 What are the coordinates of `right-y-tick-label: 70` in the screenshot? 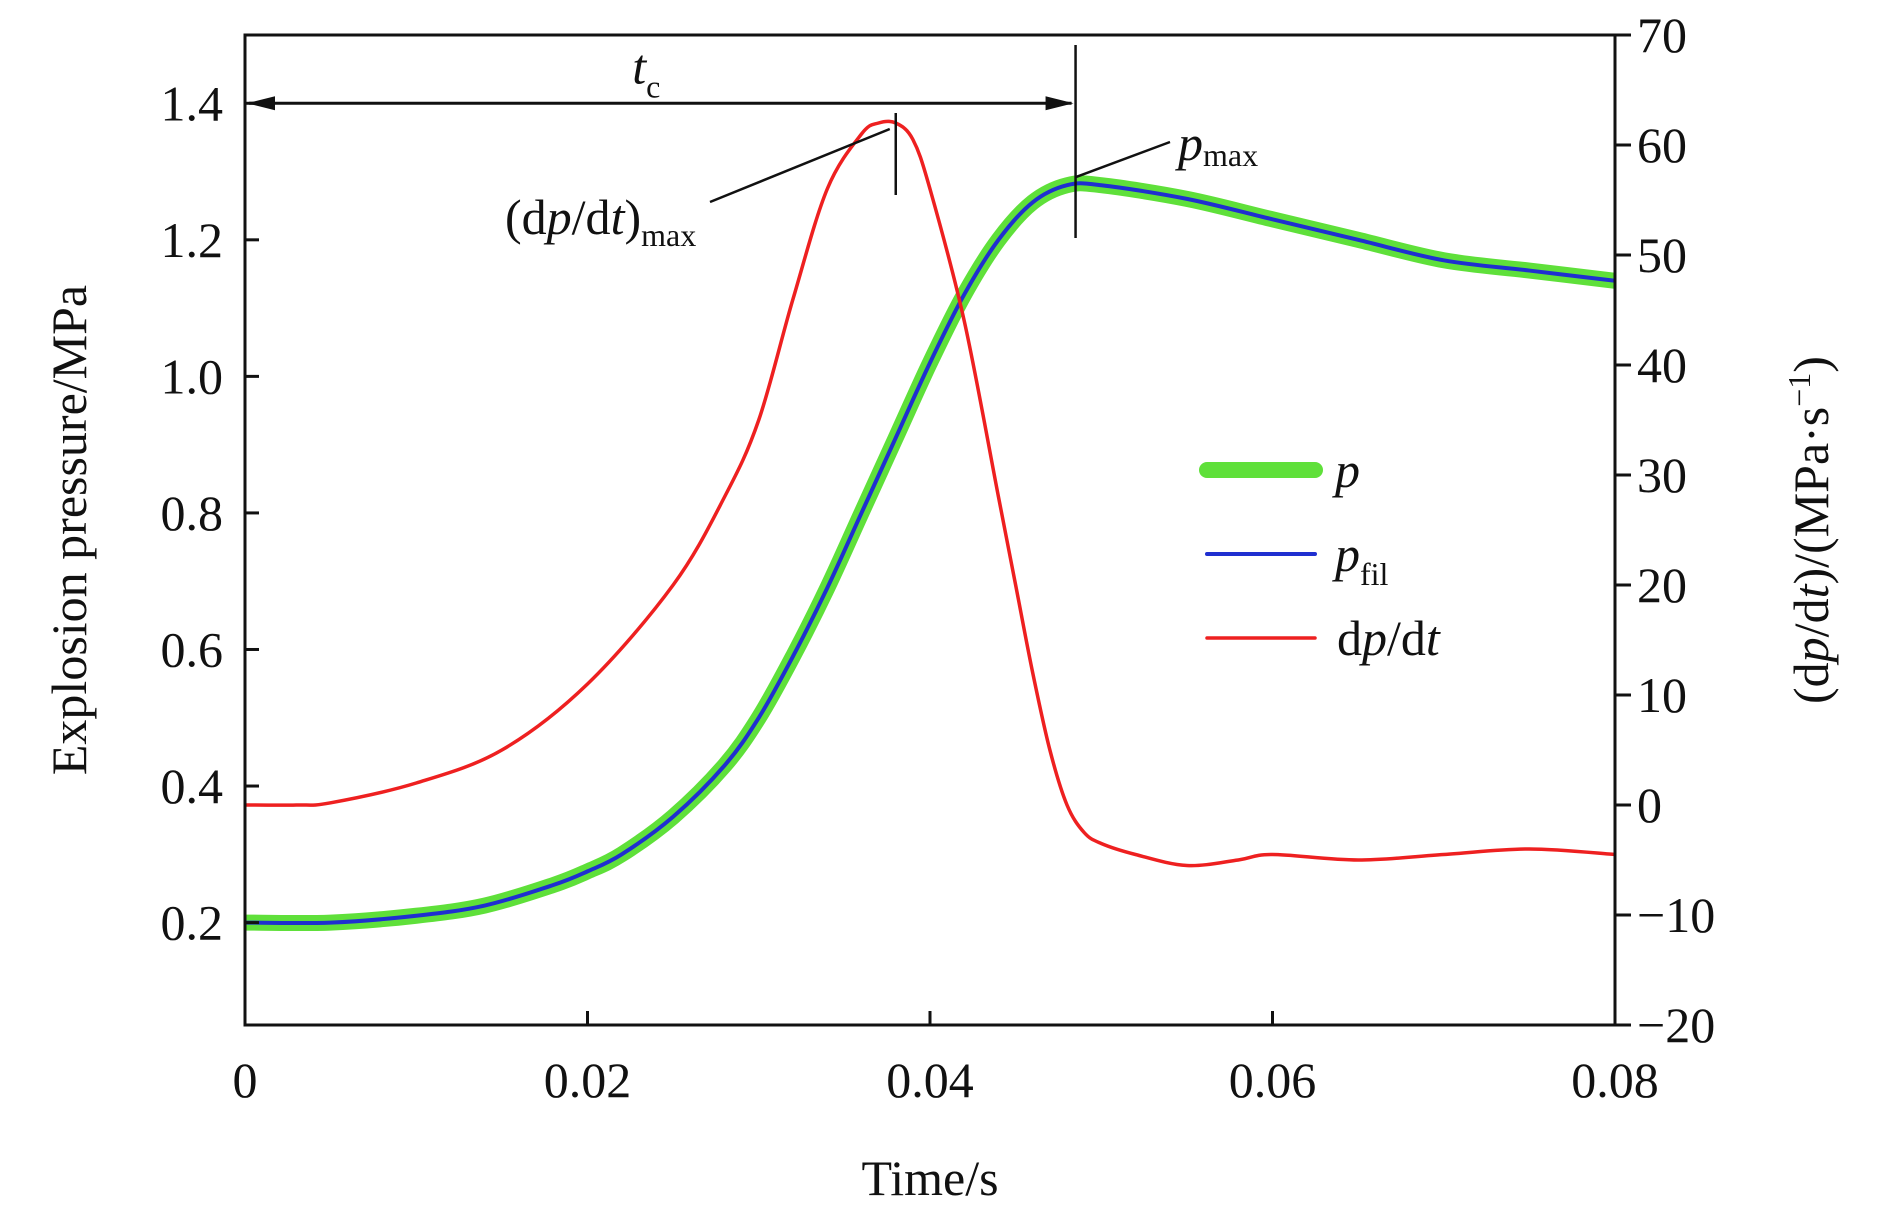 It's located at (1662, 35).